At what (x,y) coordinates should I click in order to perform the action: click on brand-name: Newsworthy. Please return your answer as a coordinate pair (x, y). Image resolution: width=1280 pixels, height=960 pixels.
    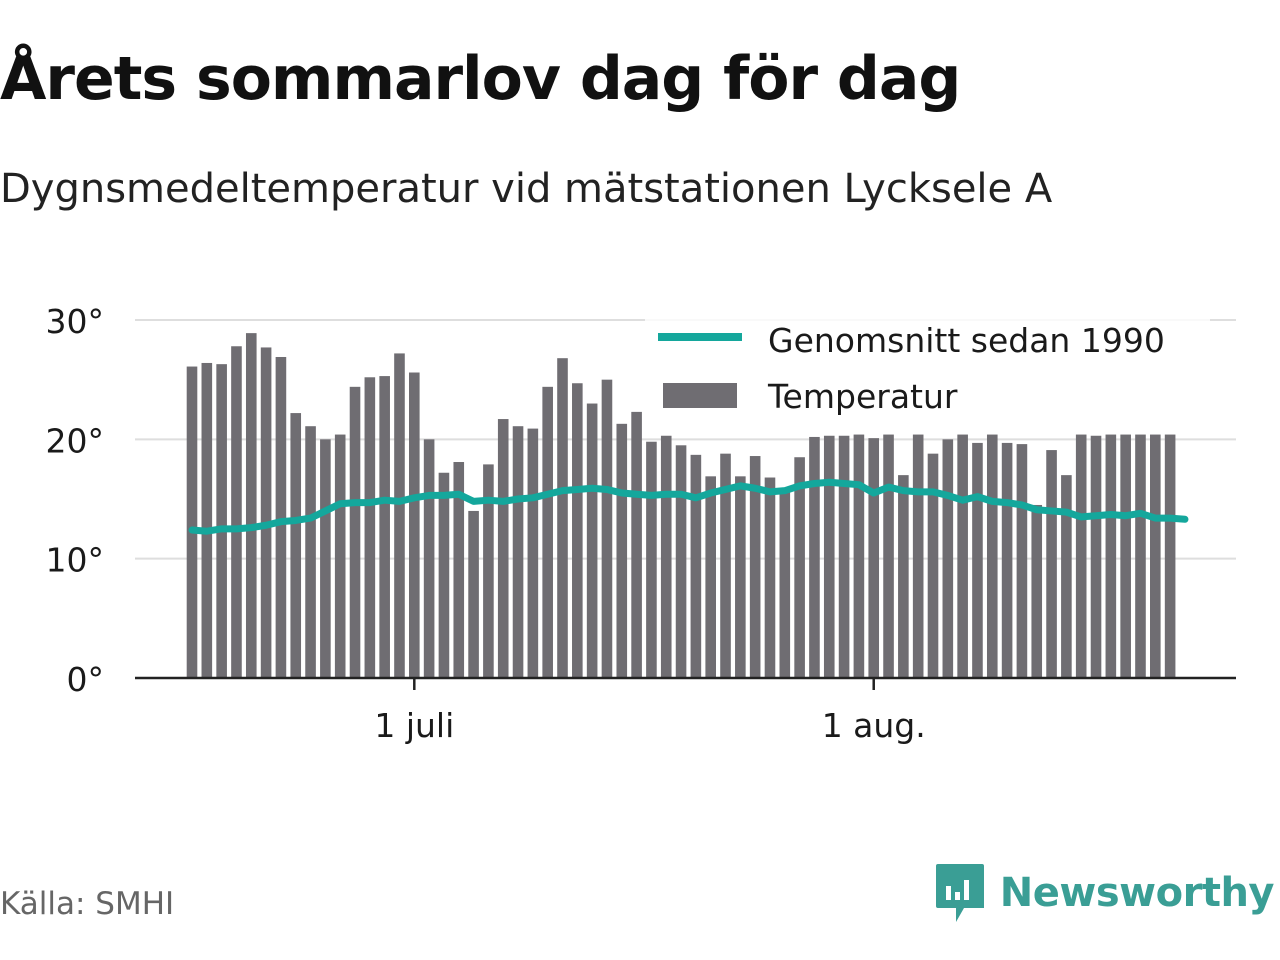
    Looking at the image, I should click on (1137, 893).